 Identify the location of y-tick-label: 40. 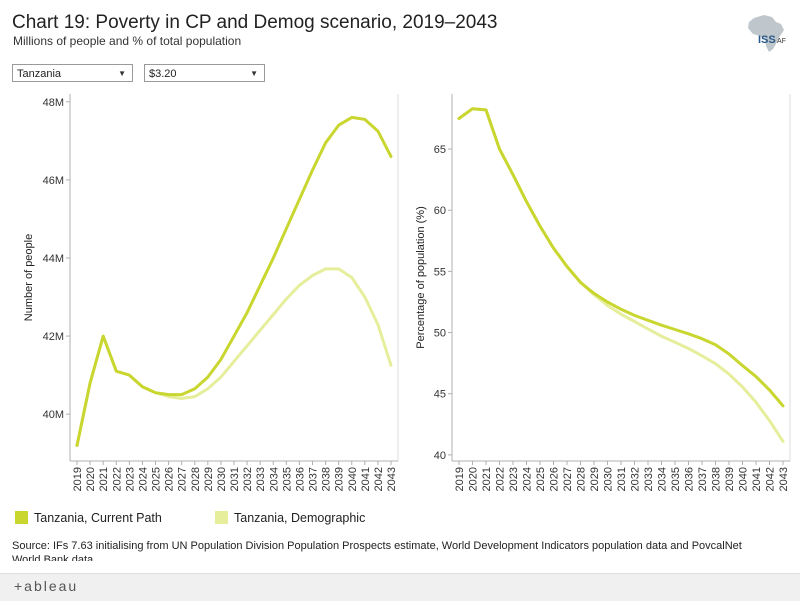
(440, 456).